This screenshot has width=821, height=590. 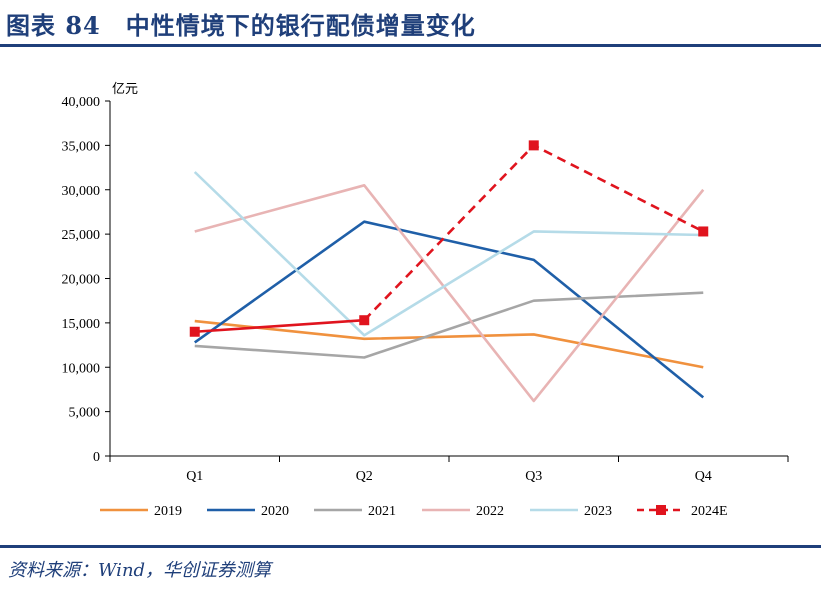 I want to click on legend-label: 2021, so click(x=382, y=511).